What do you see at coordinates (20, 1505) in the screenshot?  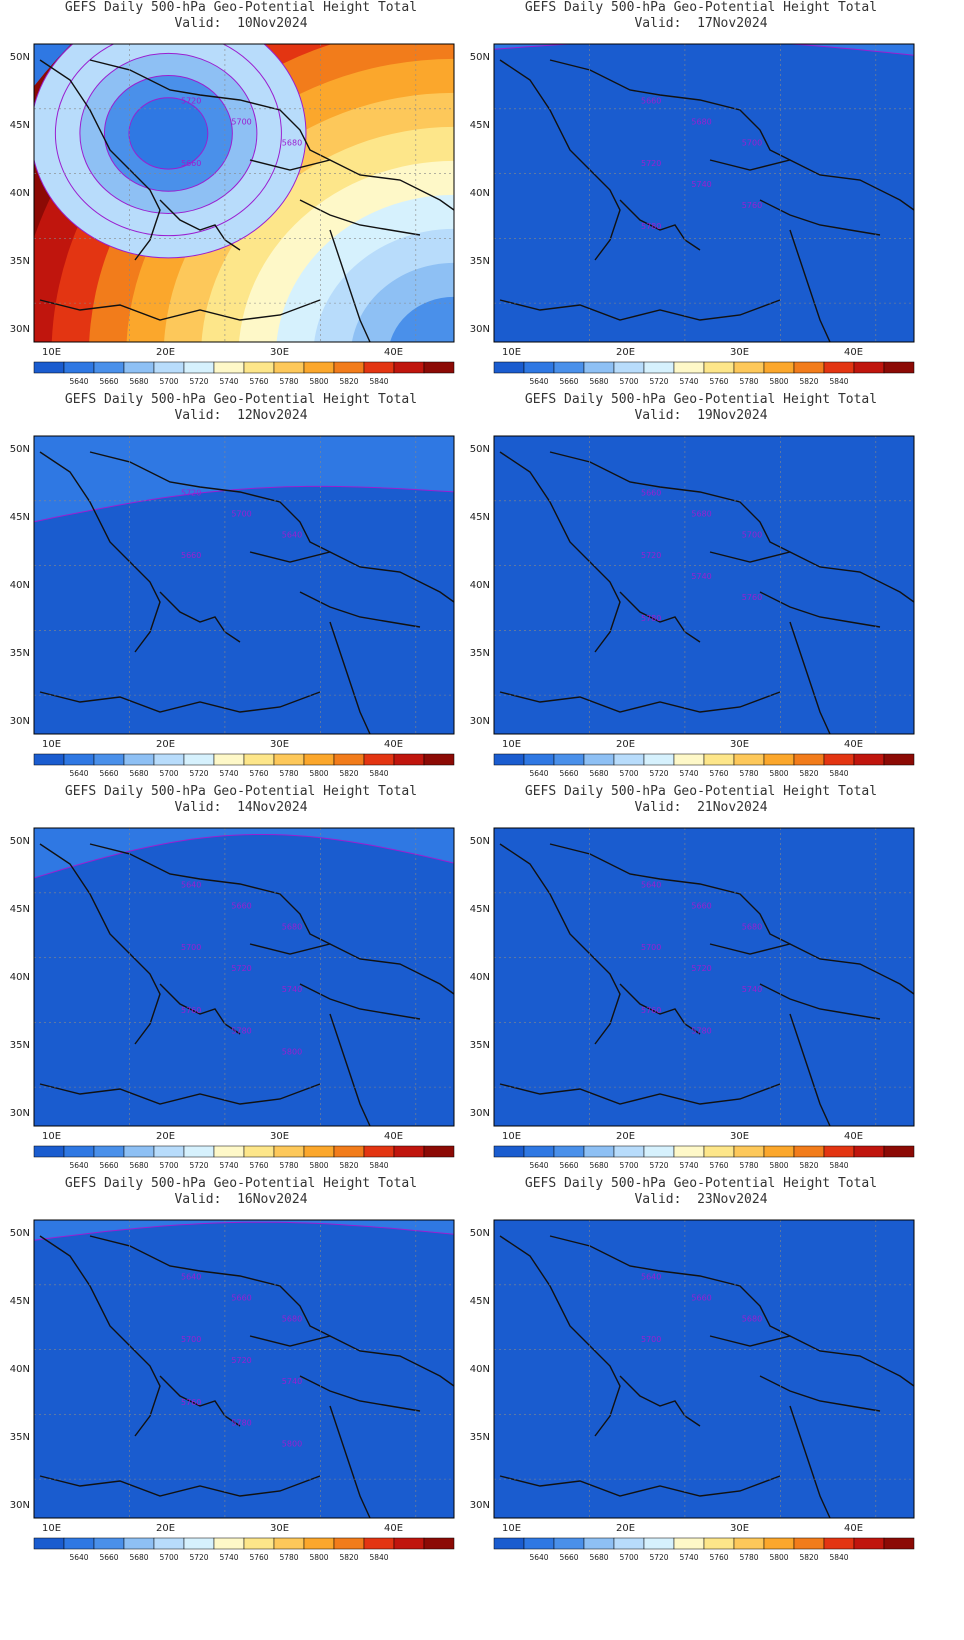 I see `lat-tick-label: 30N` at bounding box center [20, 1505].